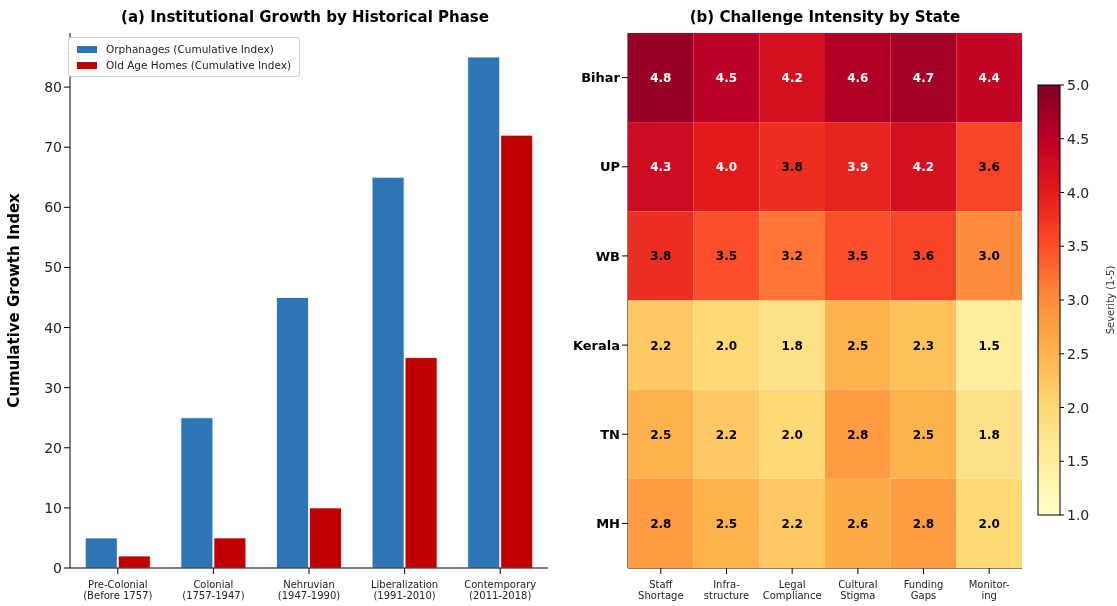 Image resolution: width=1117 pixels, height=606 pixels. What do you see at coordinates (858, 523) in the screenshot?
I see `data-label: 2.6` at bounding box center [858, 523].